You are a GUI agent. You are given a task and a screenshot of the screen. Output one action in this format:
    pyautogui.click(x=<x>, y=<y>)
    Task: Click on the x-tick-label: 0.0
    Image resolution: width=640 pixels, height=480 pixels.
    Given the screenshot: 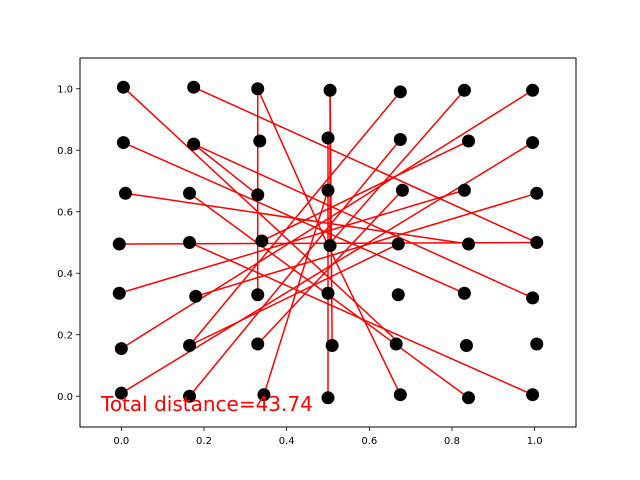 What is the action you would take?
    pyautogui.click(x=121, y=441)
    